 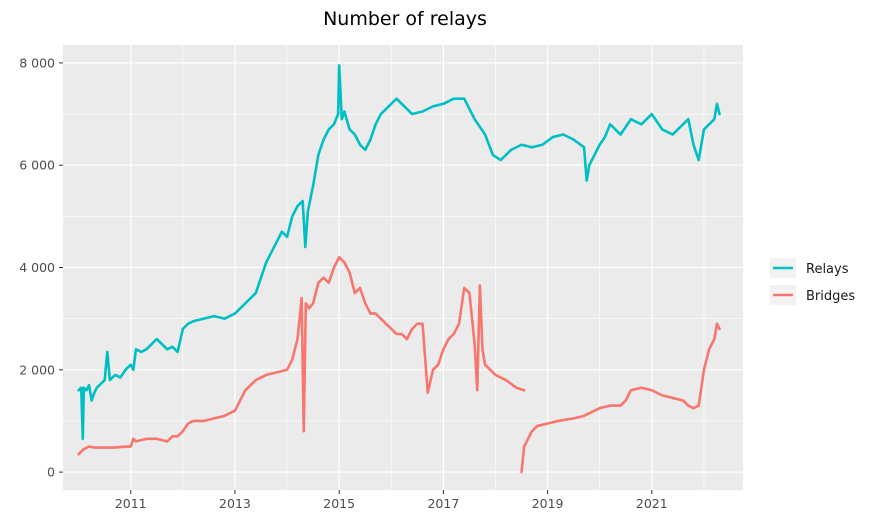 What do you see at coordinates (830, 296) in the screenshot?
I see `legend-label: Bridges` at bounding box center [830, 296].